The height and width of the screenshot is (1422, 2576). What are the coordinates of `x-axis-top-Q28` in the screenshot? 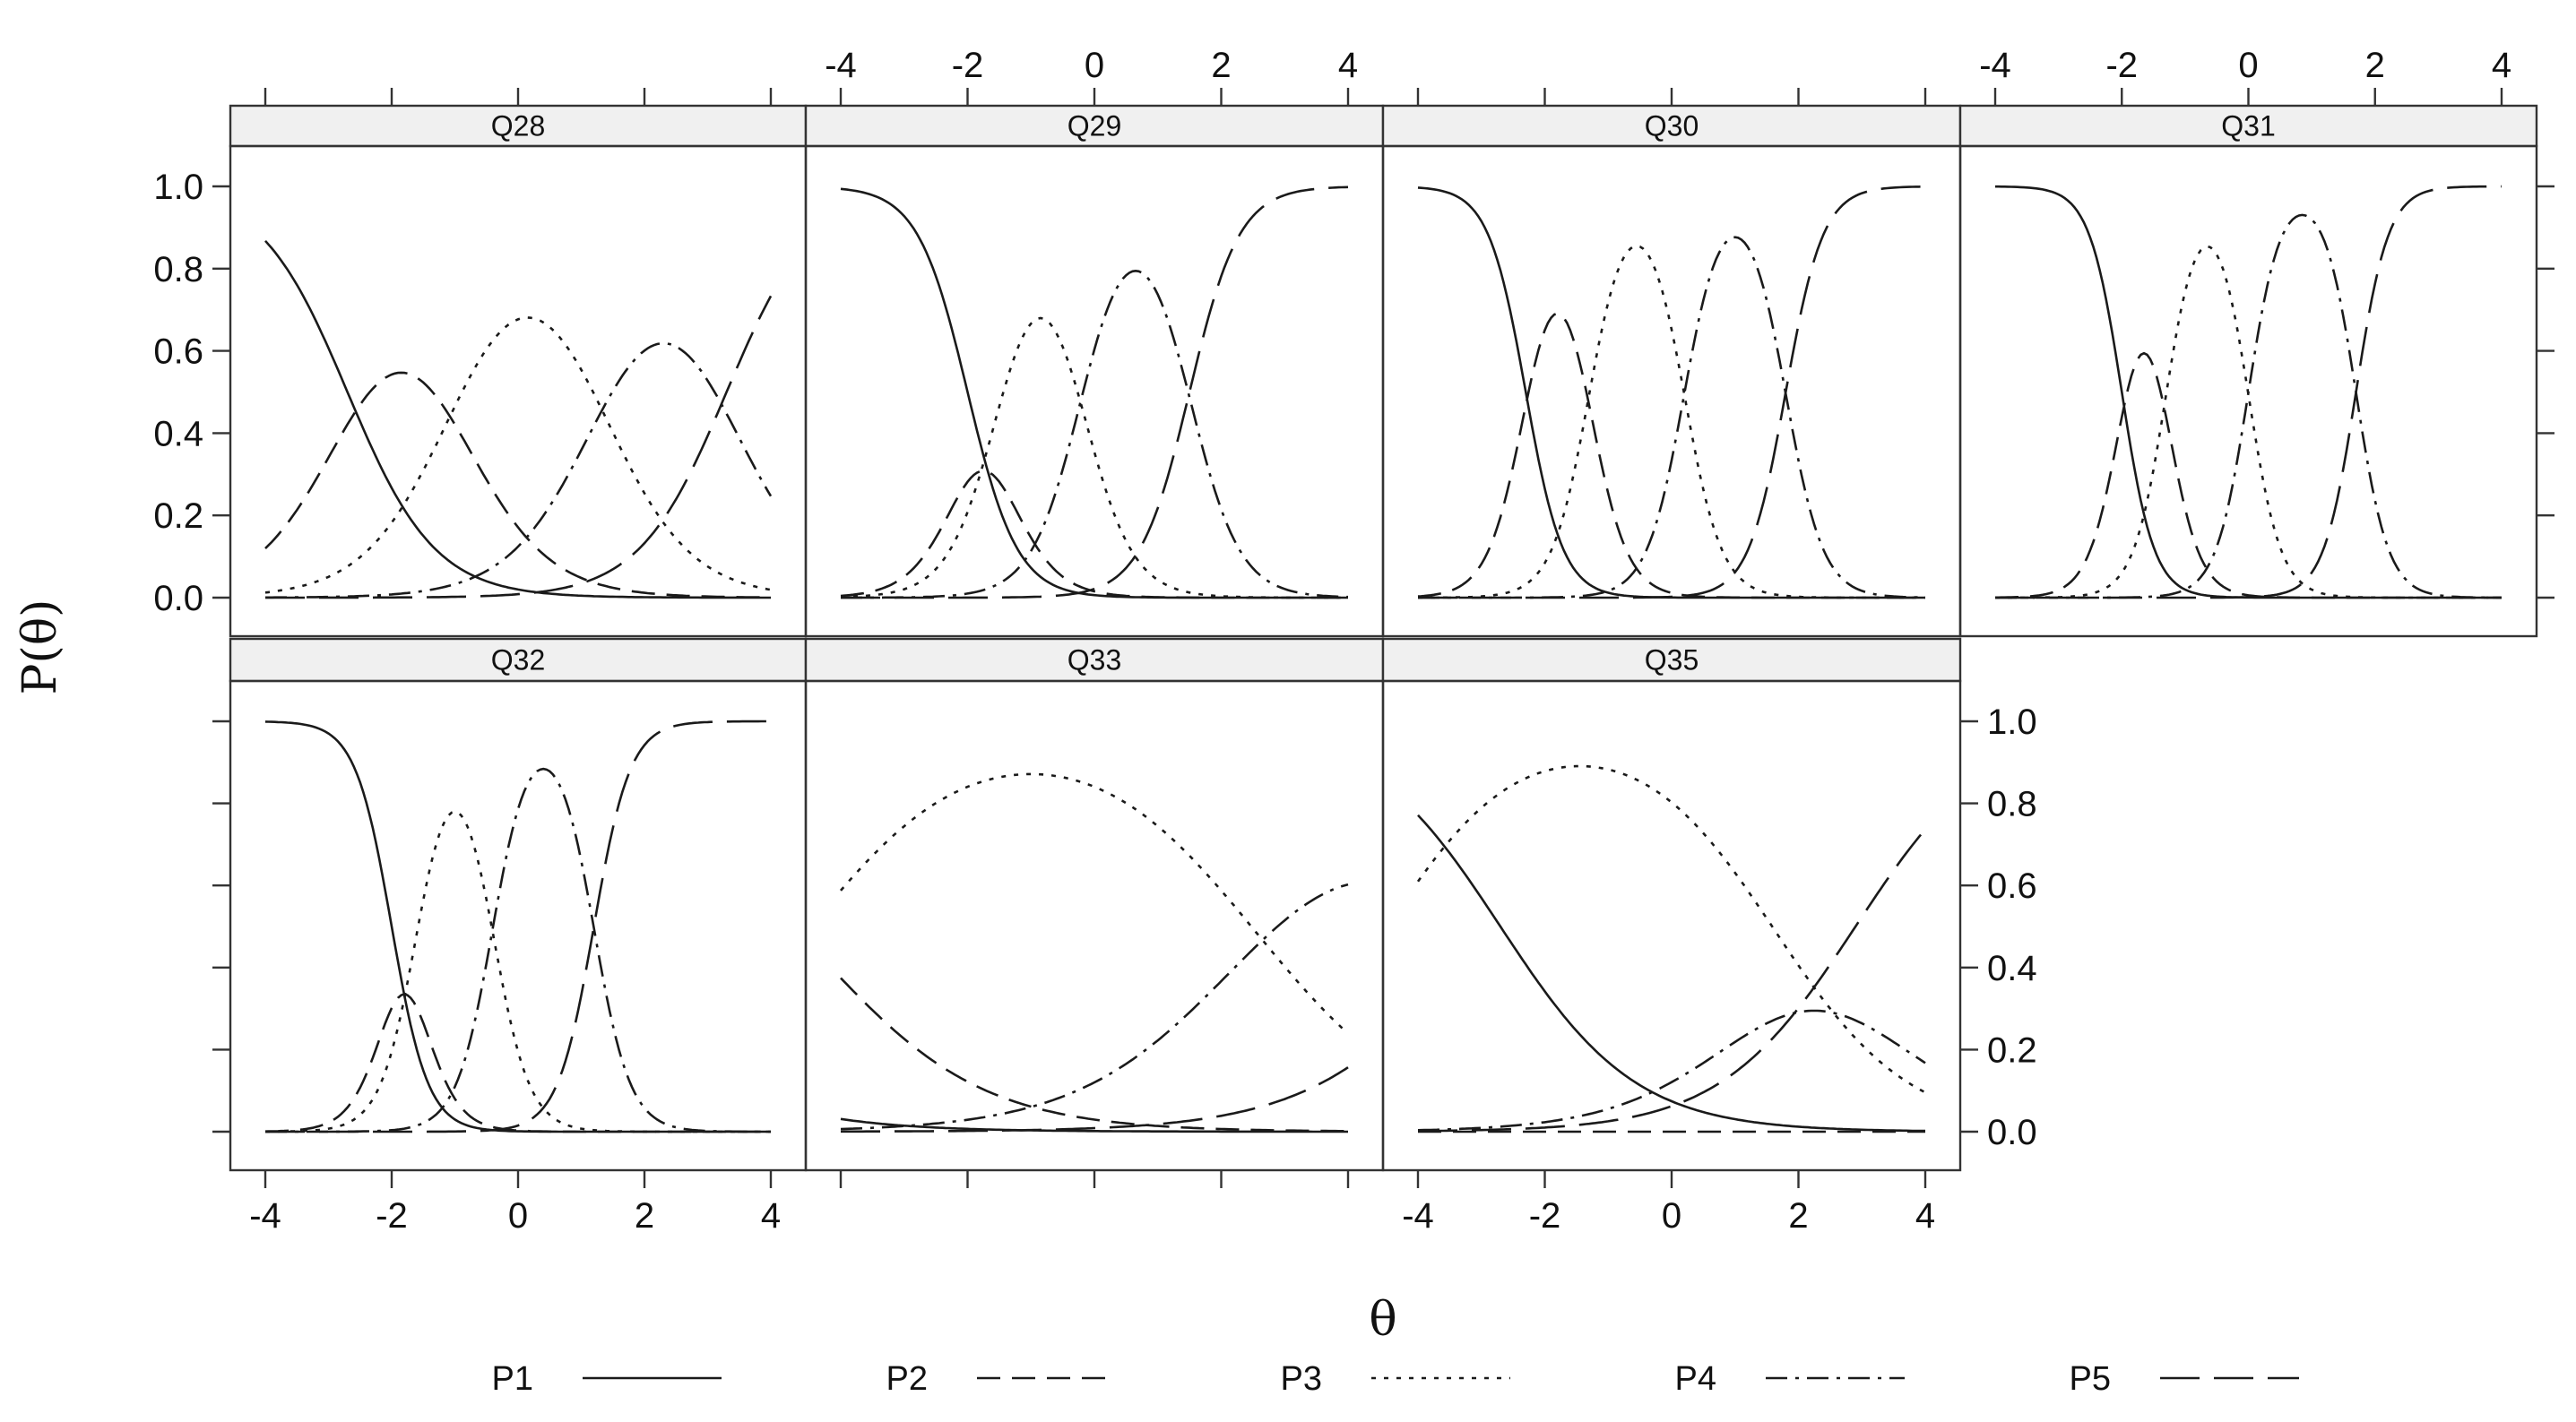 It's located at (518, 97).